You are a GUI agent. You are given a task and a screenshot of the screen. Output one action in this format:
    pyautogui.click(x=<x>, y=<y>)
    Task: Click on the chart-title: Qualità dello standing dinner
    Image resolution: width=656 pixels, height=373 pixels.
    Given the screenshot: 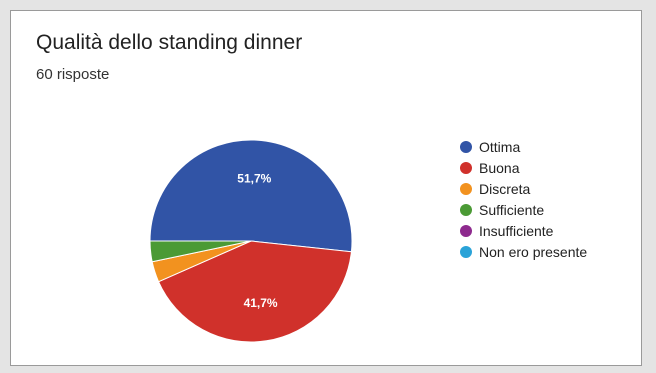 What is the action you would take?
    pyautogui.click(x=169, y=42)
    